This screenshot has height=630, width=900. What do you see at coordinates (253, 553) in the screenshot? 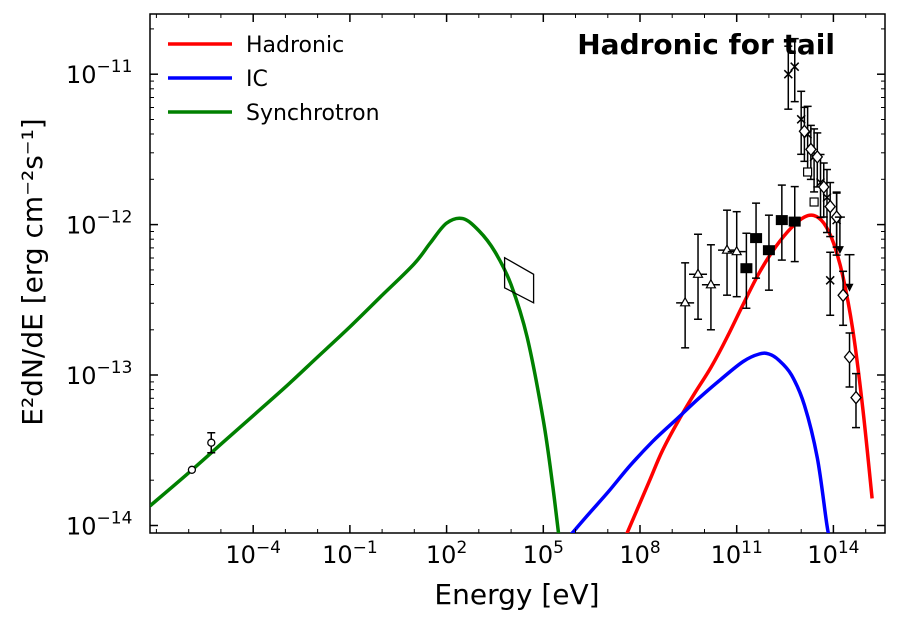
I see `x-tick-label: 10⁻⁴` at bounding box center [253, 553].